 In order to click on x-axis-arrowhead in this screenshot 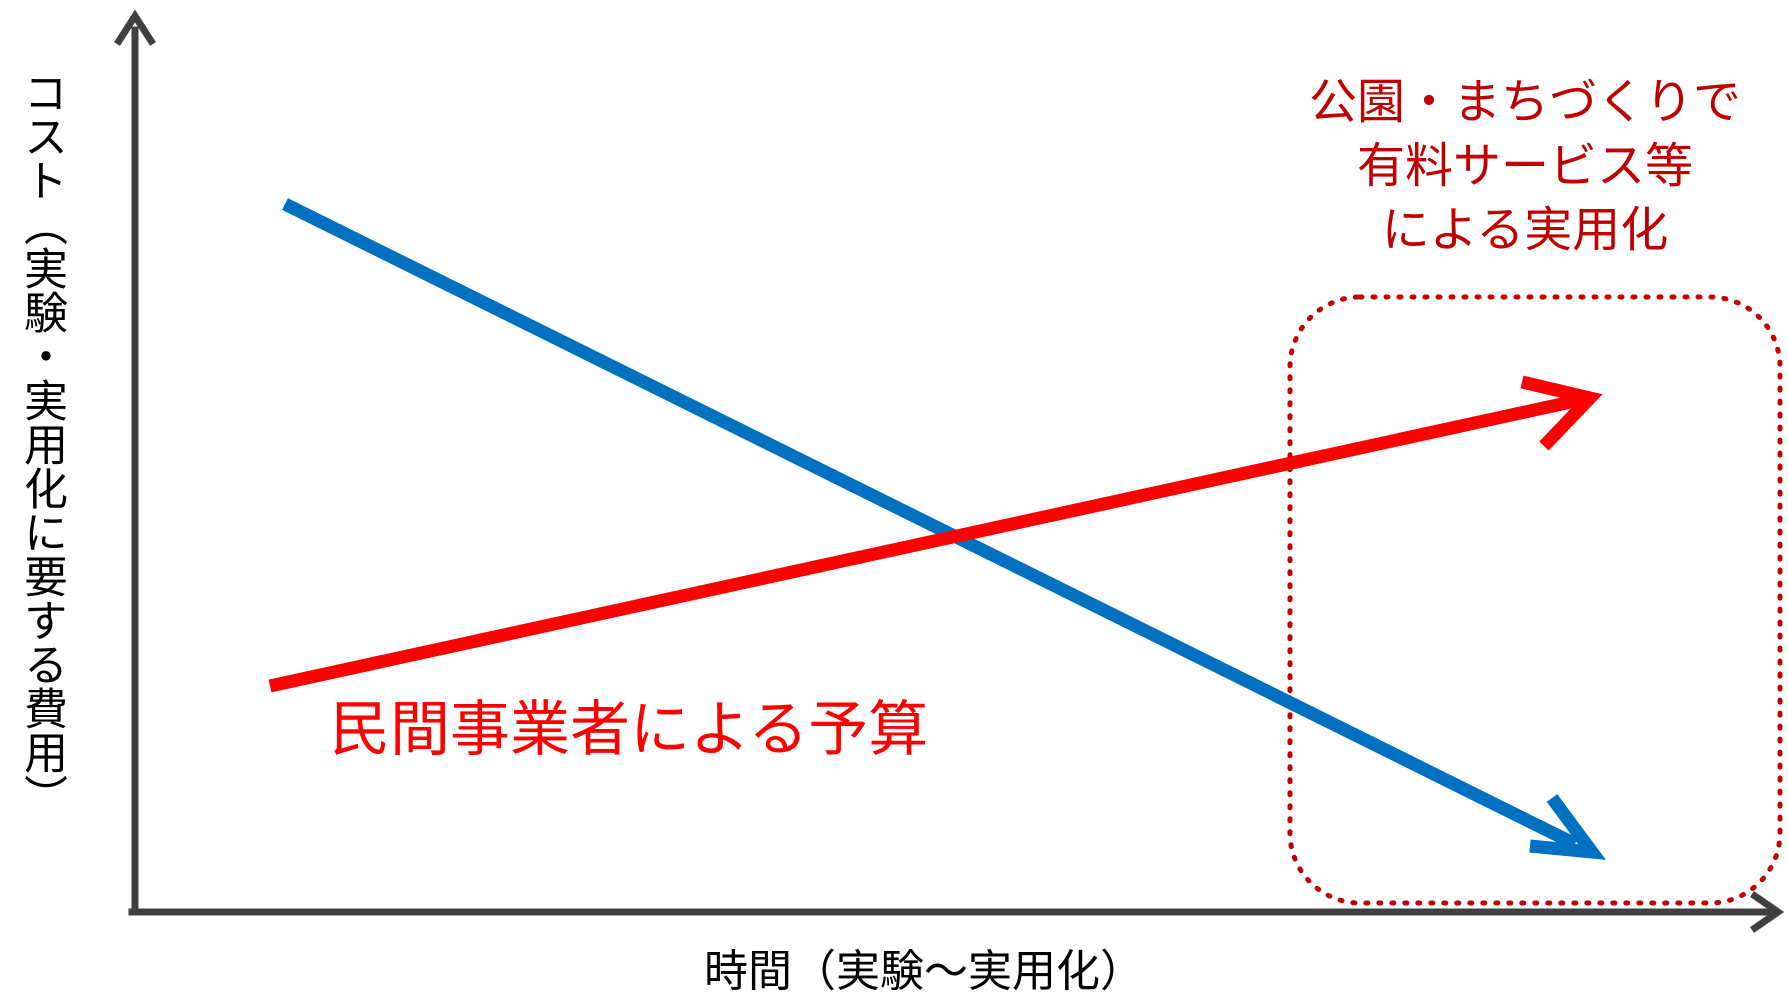, I will do `click(1767, 912)`.